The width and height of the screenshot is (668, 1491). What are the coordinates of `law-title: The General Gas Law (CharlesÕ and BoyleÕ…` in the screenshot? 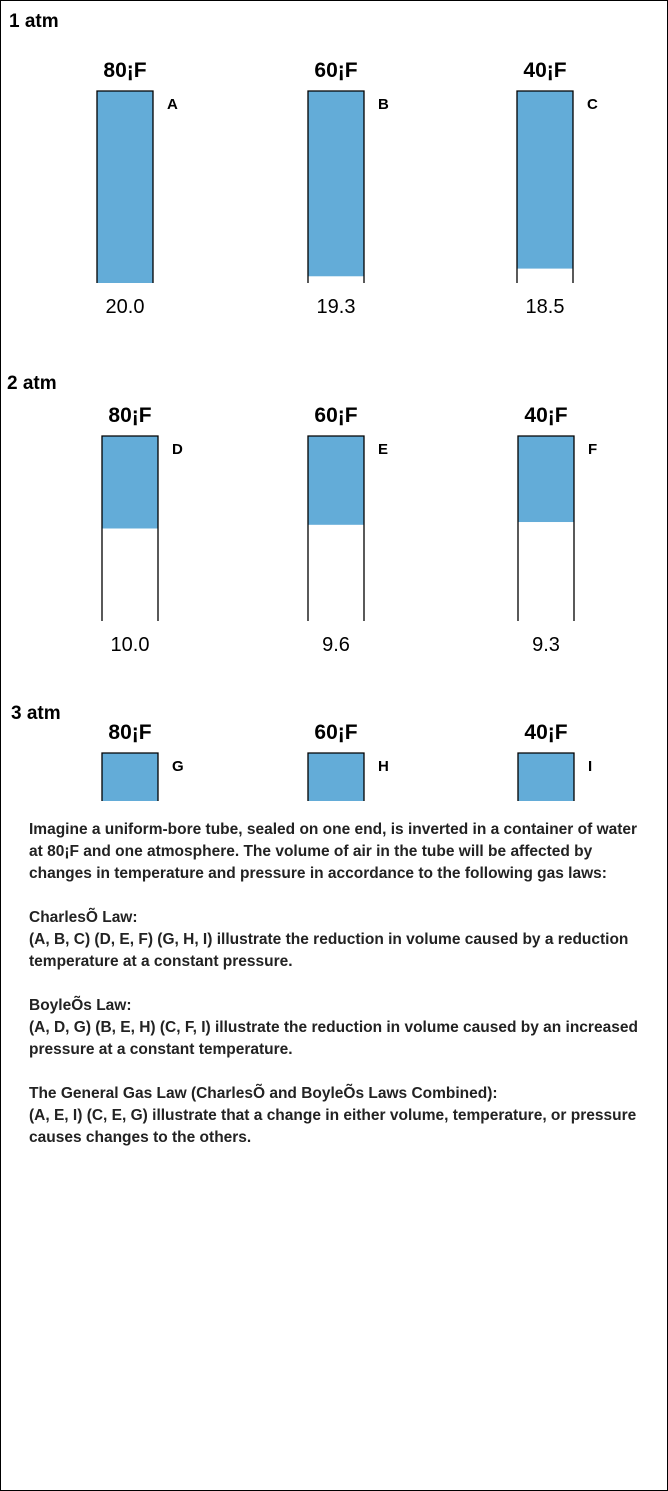 It's located at (263, 1093).